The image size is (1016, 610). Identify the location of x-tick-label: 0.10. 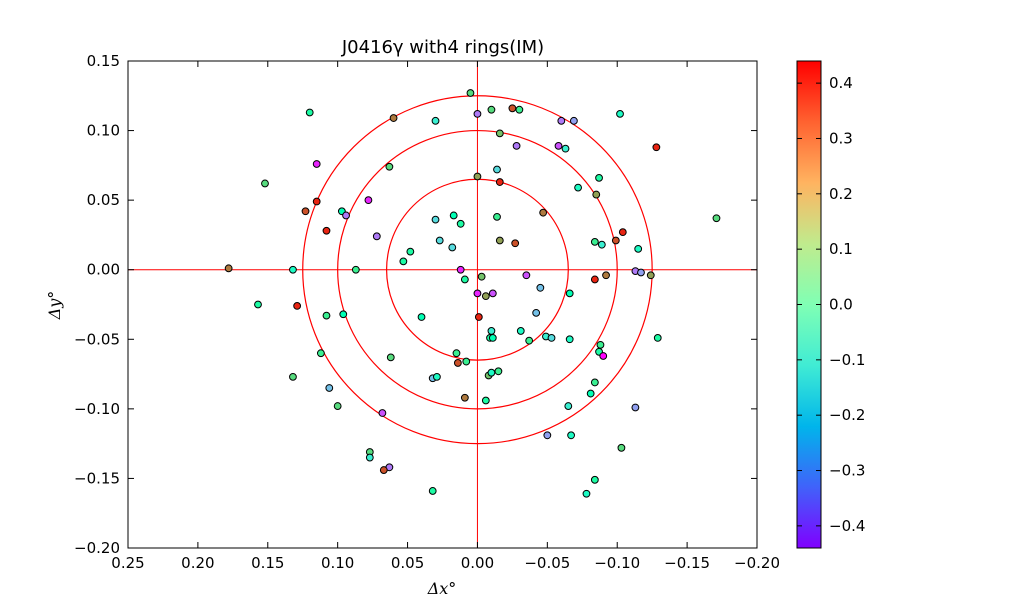
(337, 563).